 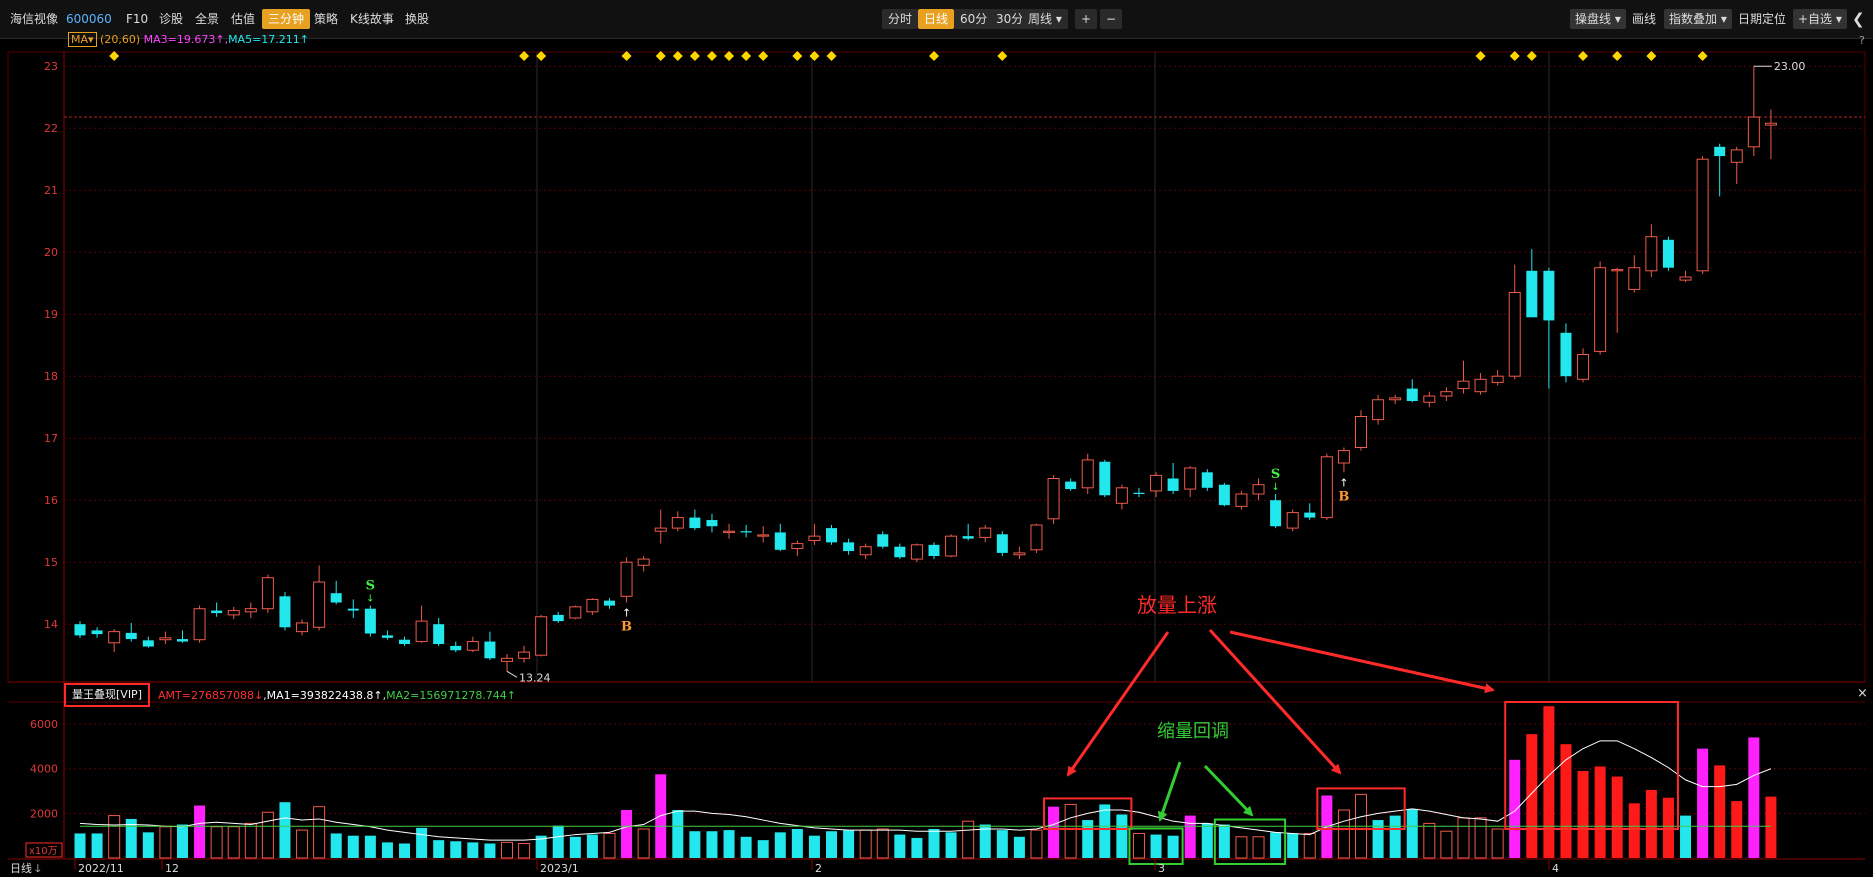 What do you see at coordinates (137, 19) in the screenshot?
I see `f10-button: F10` at bounding box center [137, 19].